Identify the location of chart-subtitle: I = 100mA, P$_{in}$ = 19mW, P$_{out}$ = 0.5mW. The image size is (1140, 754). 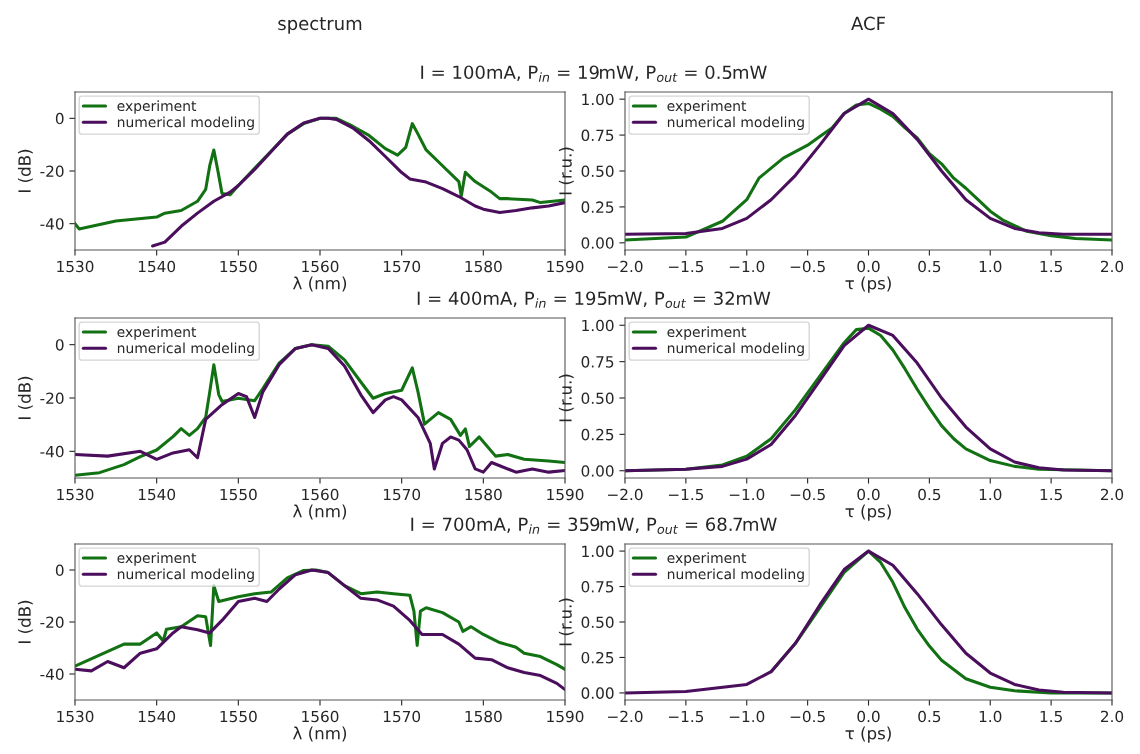
(594, 73).